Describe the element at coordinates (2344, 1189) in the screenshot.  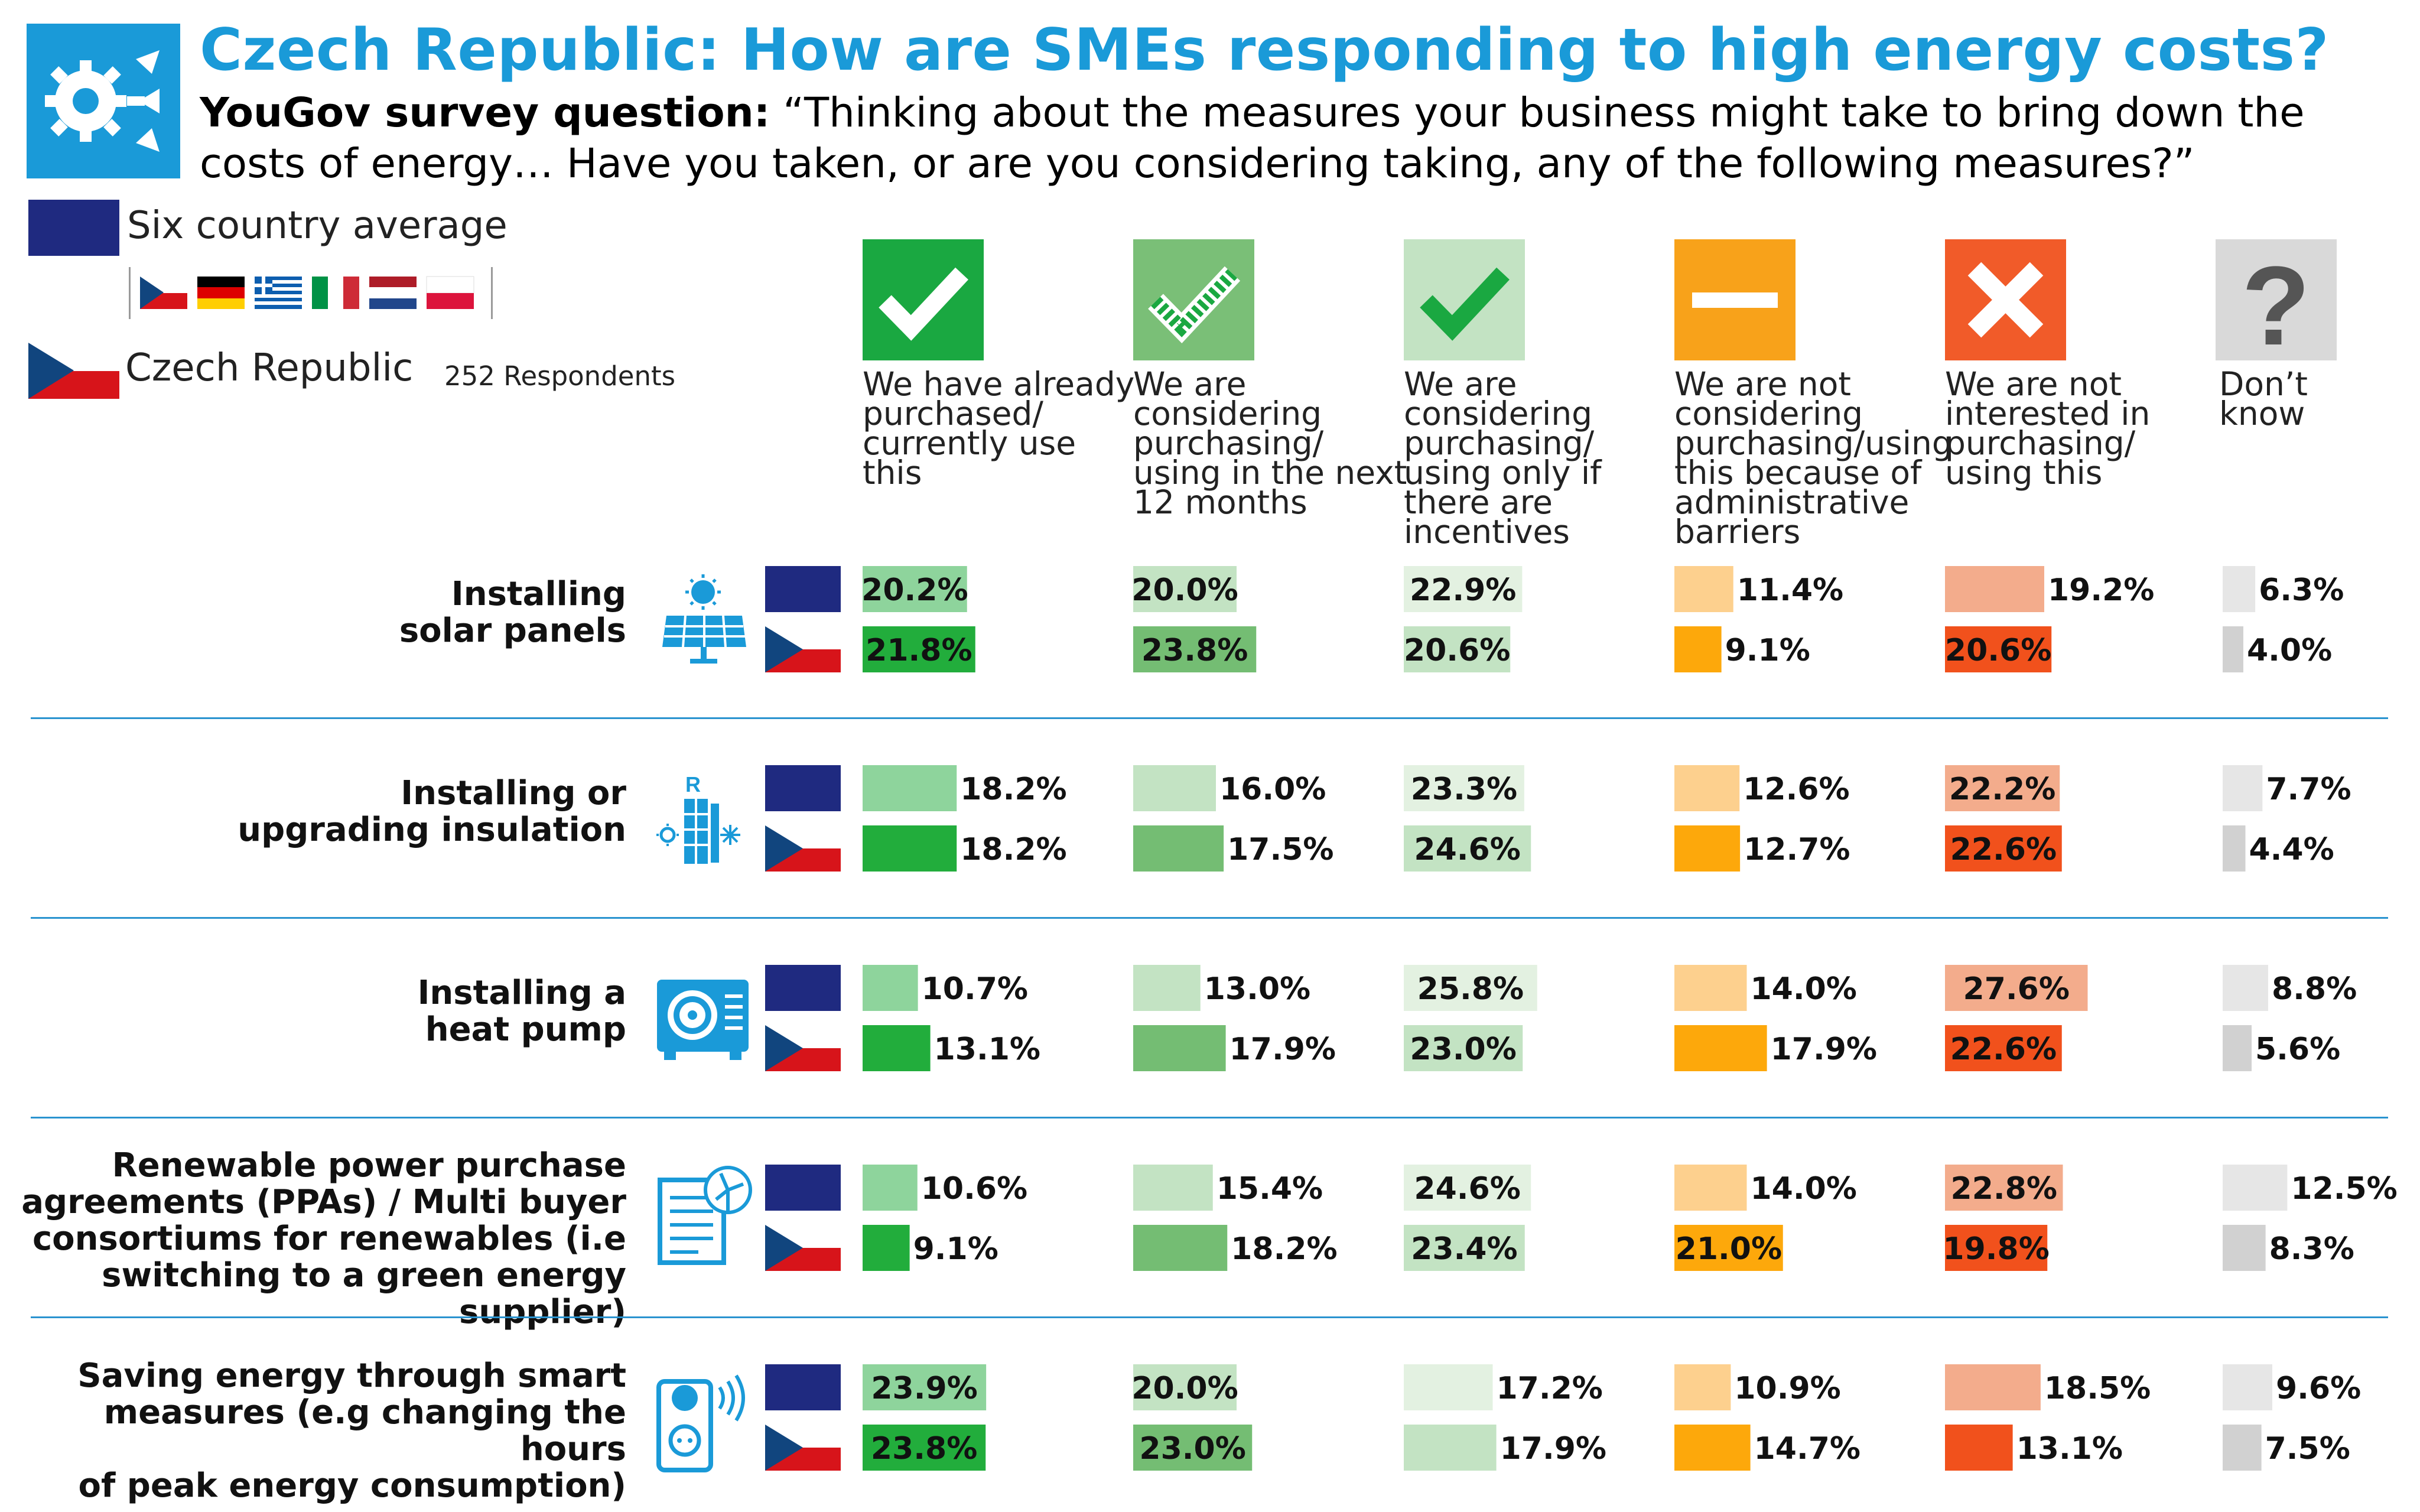
I see `data-label: 12.5%` at that location.